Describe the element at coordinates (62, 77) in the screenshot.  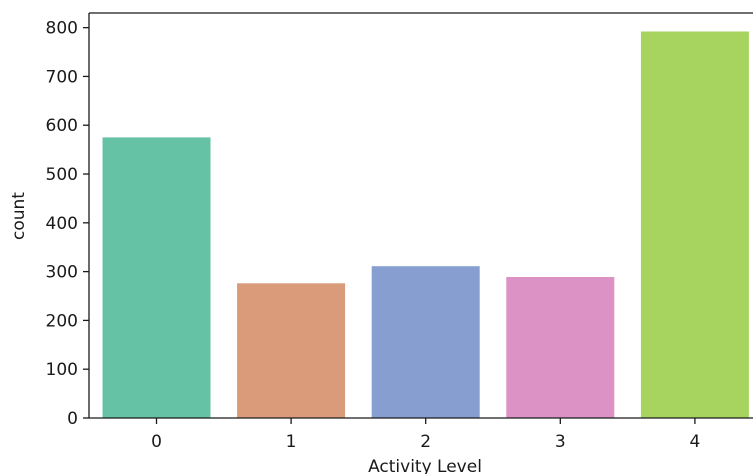
I see `y-tick-label: 700` at that location.